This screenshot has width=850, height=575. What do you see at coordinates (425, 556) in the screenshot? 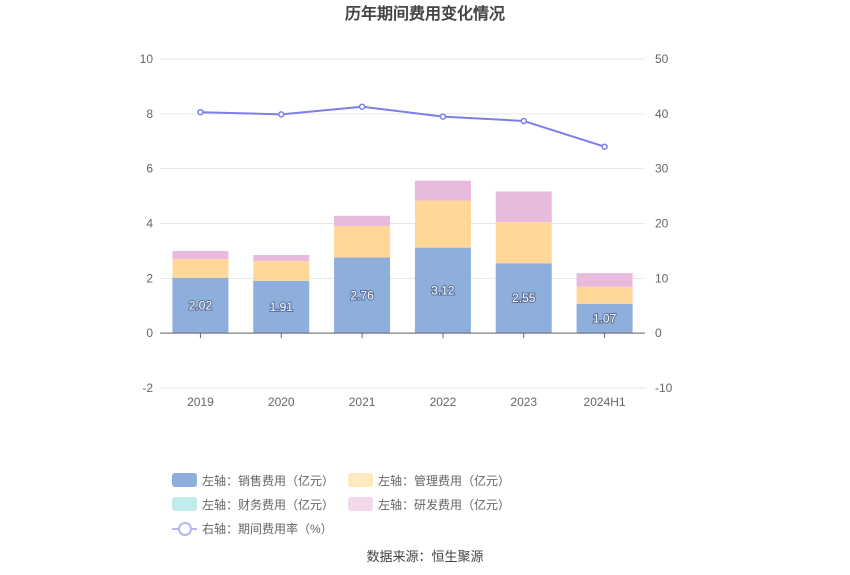
I see `source-note: 数据来源：恒生聚源` at bounding box center [425, 556].